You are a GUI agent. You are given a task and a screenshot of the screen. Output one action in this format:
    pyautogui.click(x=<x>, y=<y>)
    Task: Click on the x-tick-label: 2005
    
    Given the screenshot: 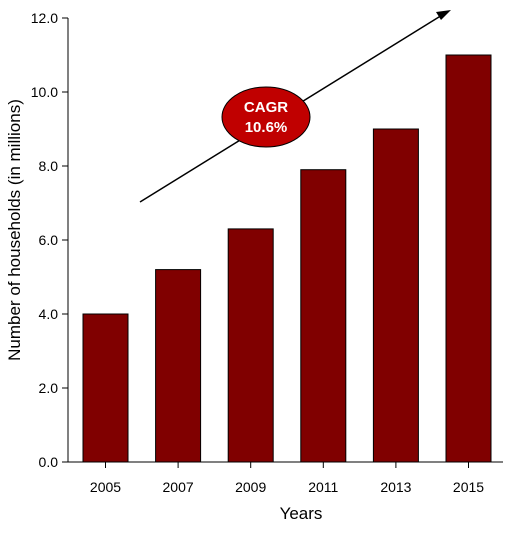 What is the action you would take?
    pyautogui.click(x=105, y=487)
    